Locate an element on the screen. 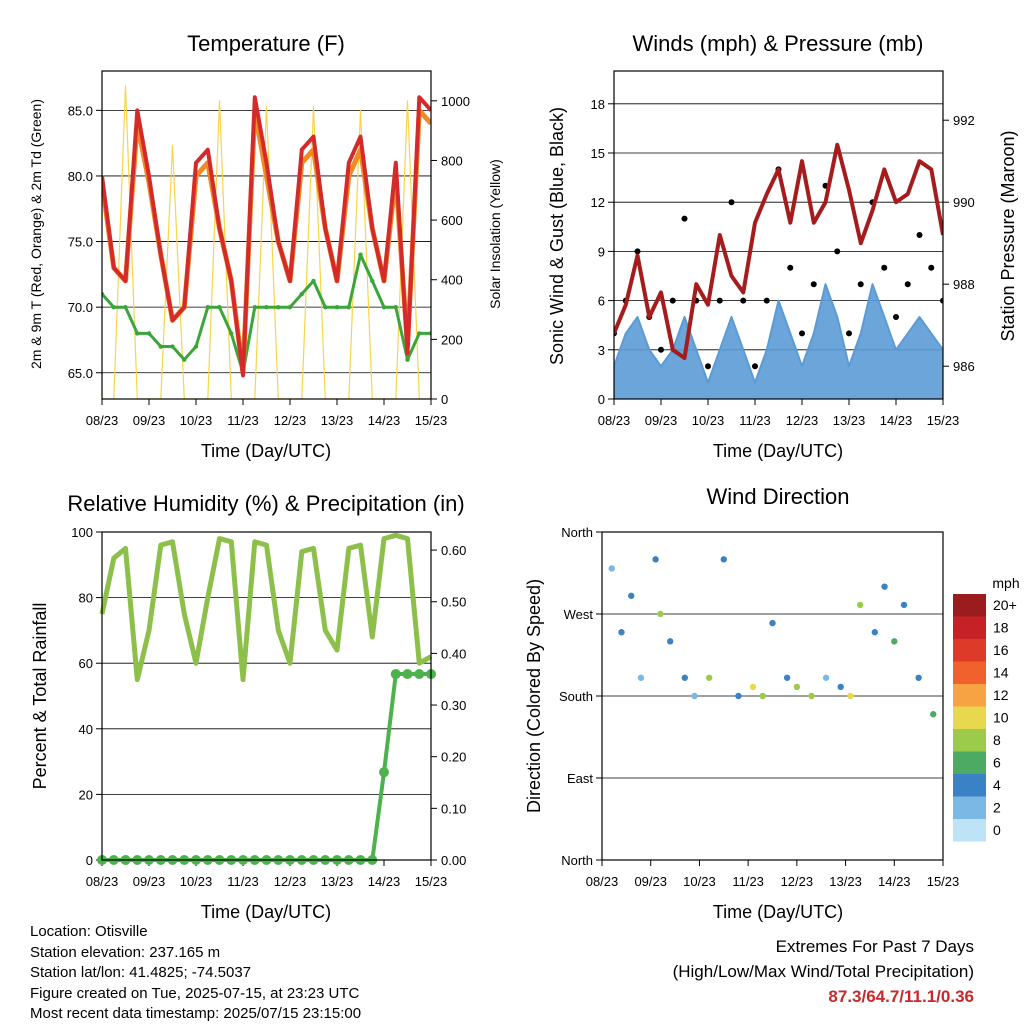  temperature-y2tick-label: 600 is located at coordinates (452, 220).